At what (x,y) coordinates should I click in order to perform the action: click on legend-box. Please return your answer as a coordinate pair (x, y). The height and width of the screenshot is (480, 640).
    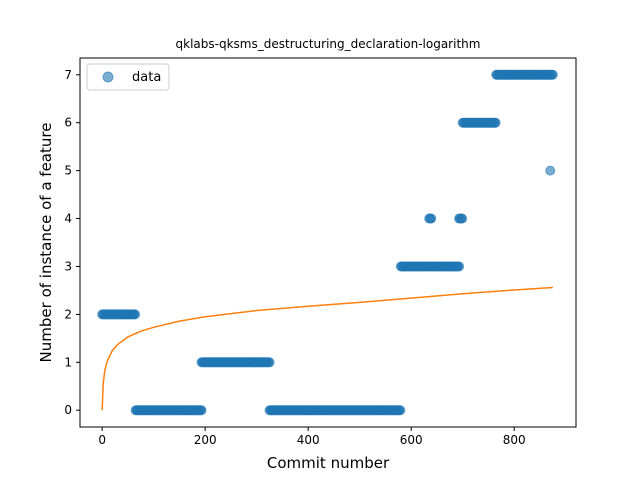
    Looking at the image, I should click on (128, 77).